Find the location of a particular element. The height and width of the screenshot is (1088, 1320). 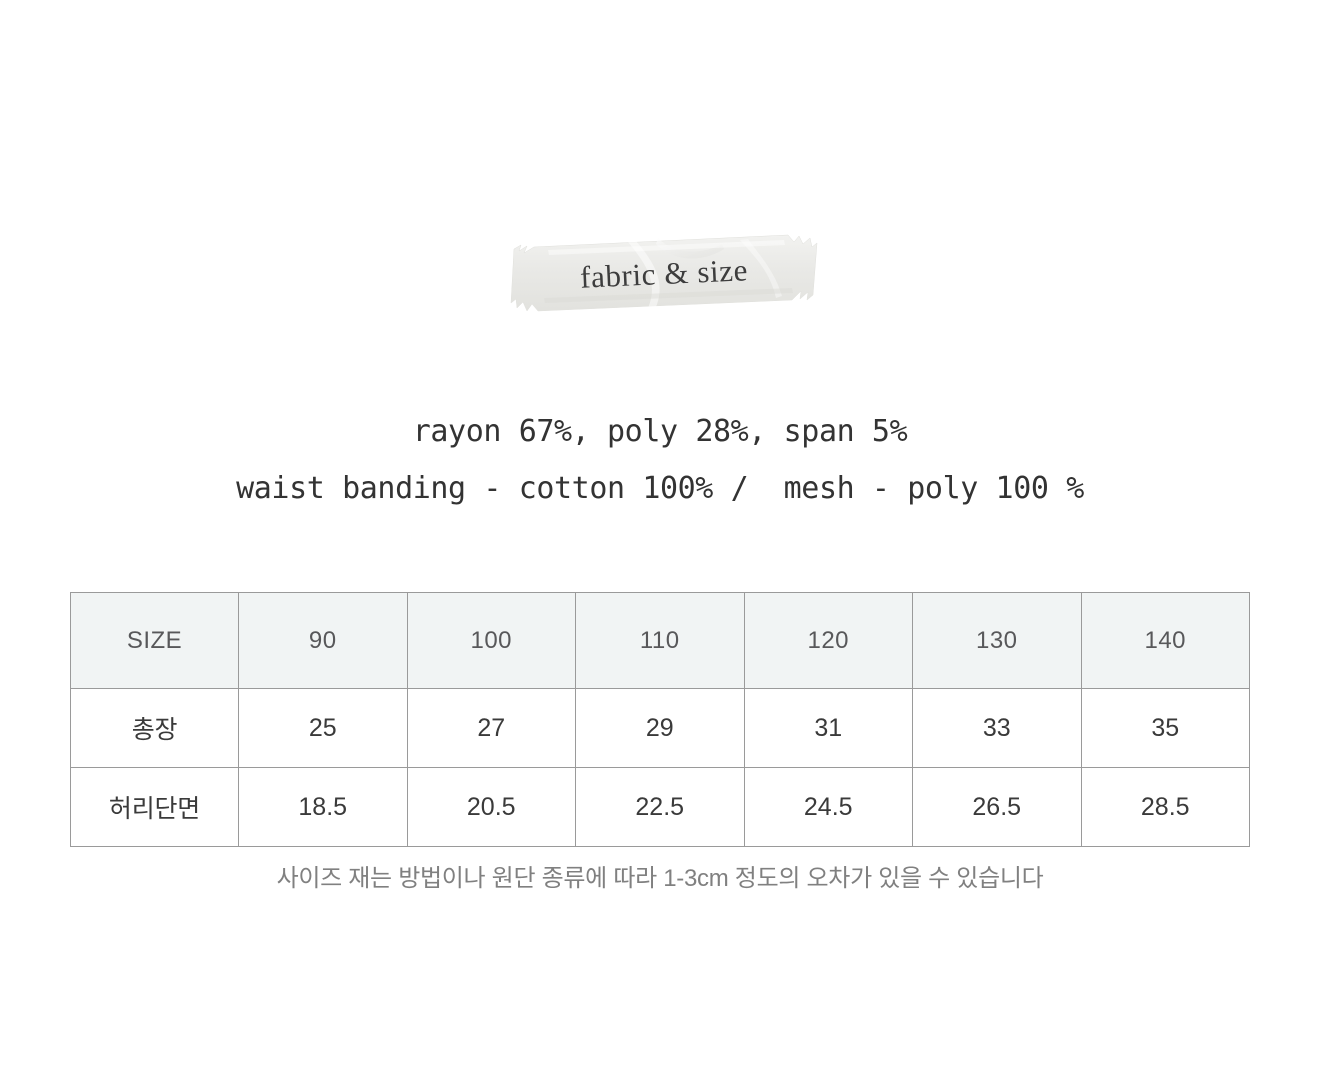

washi-tape-graphic: fabric & size is located at coordinates (664, 274).